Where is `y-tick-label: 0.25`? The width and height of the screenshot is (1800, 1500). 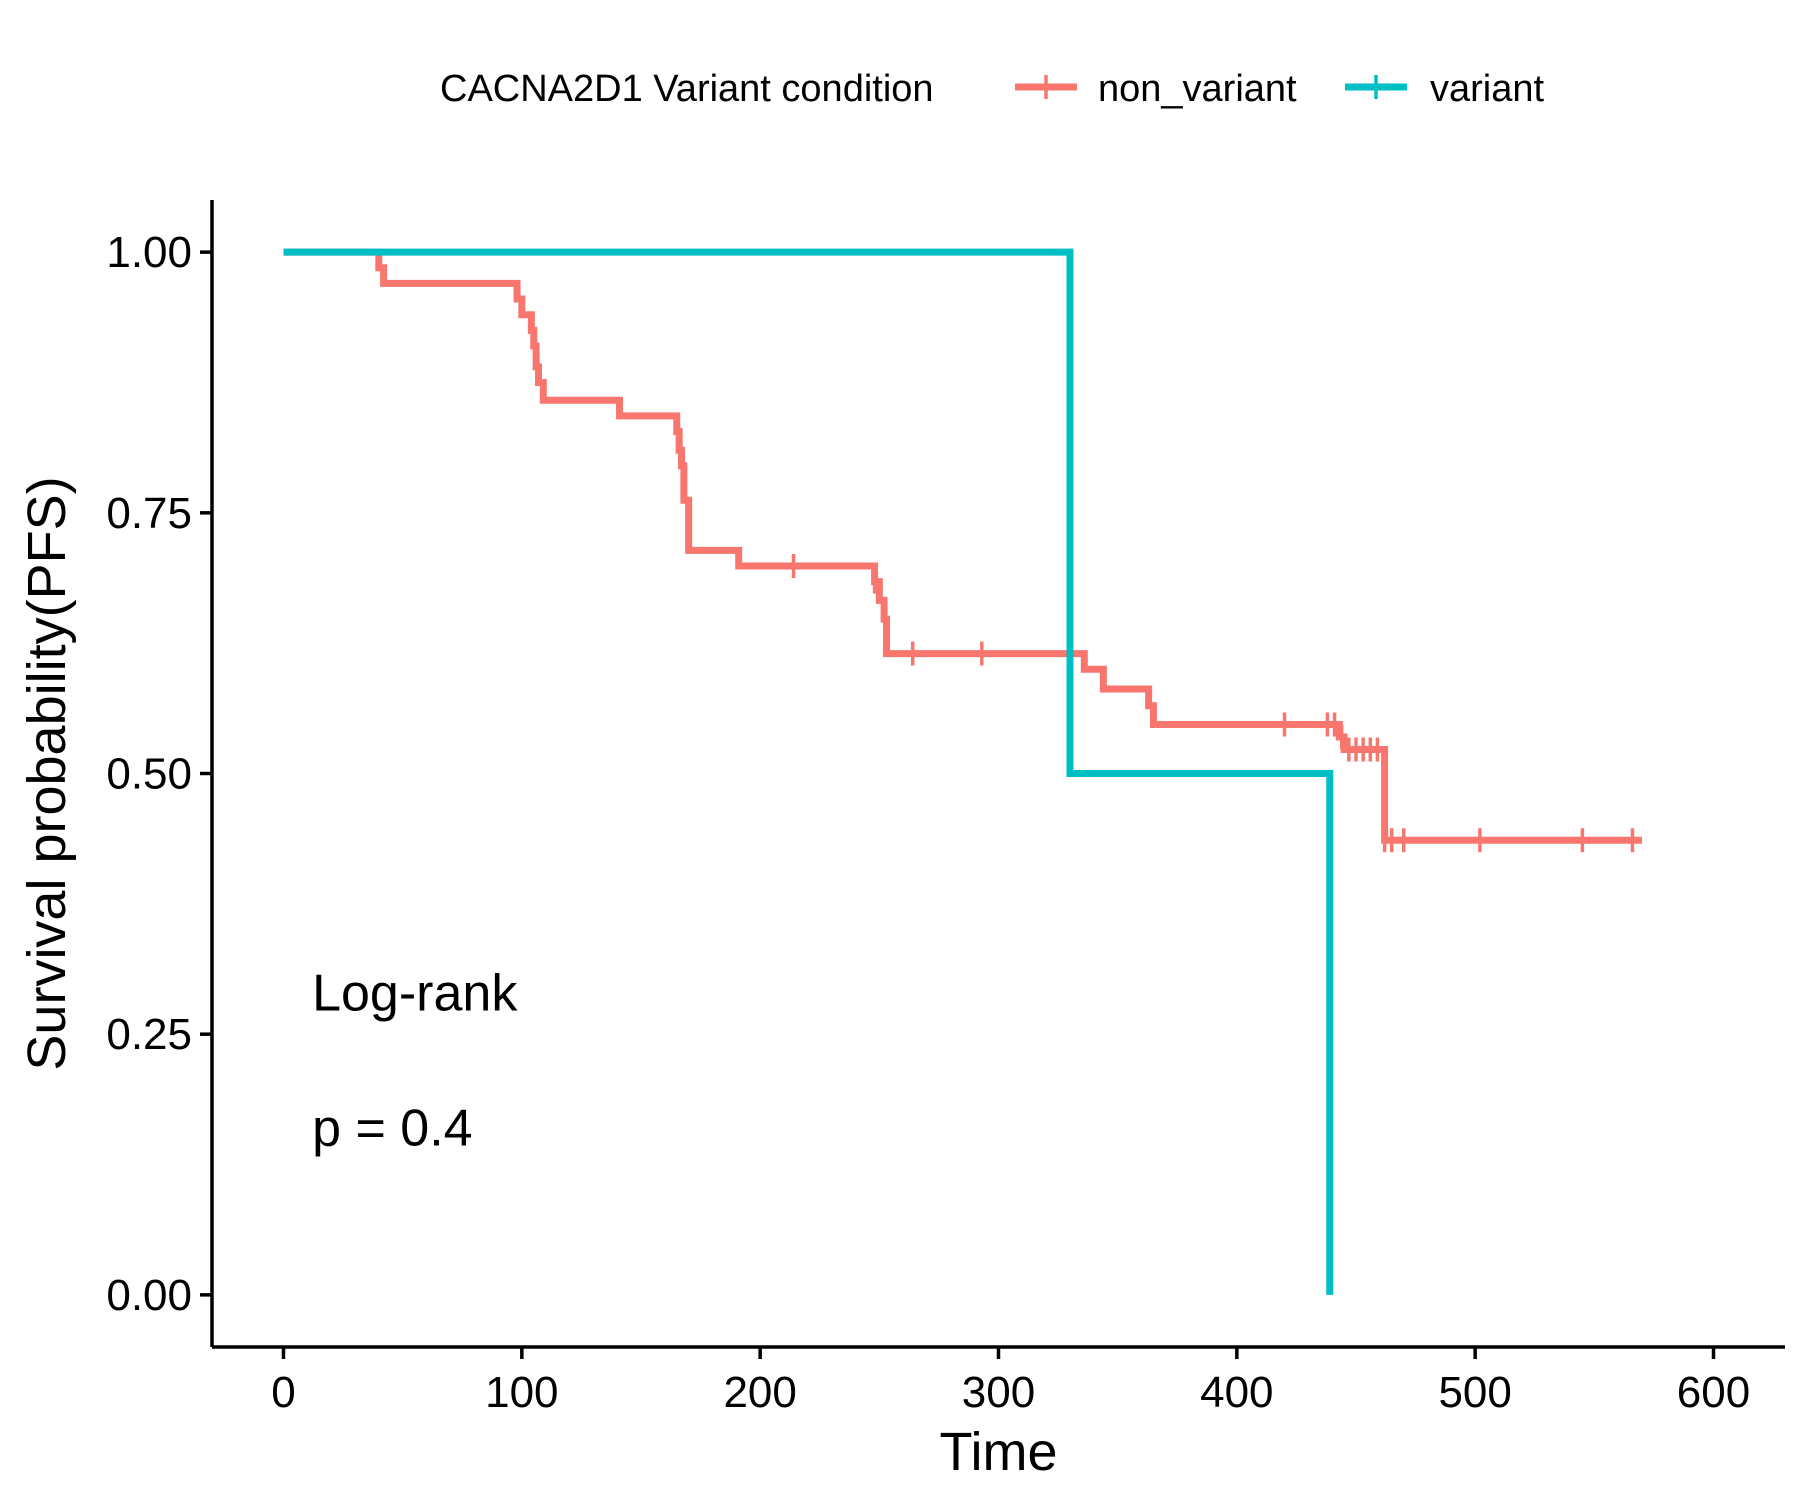 y-tick-label: 0.25 is located at coordinates (149, 1034).